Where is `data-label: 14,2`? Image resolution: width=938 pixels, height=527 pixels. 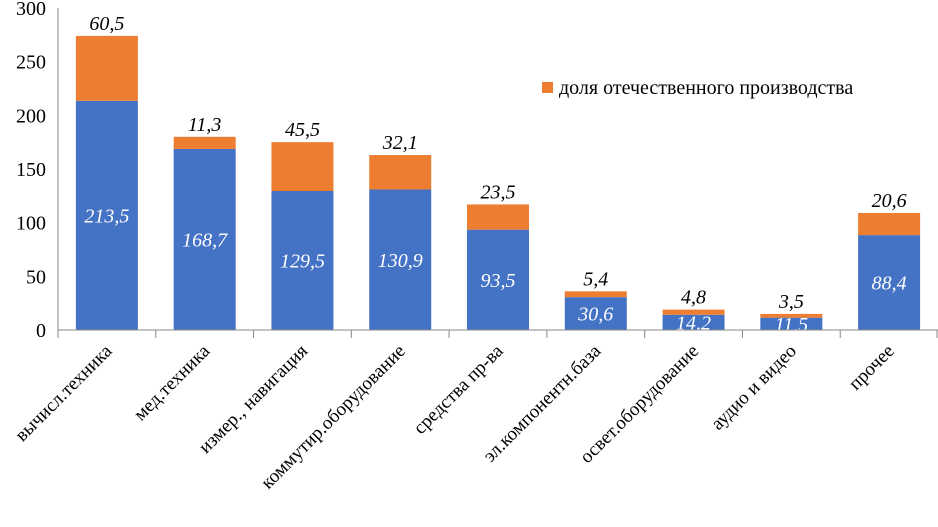
data-label: 14,2 is located at coordinates (693, 323).